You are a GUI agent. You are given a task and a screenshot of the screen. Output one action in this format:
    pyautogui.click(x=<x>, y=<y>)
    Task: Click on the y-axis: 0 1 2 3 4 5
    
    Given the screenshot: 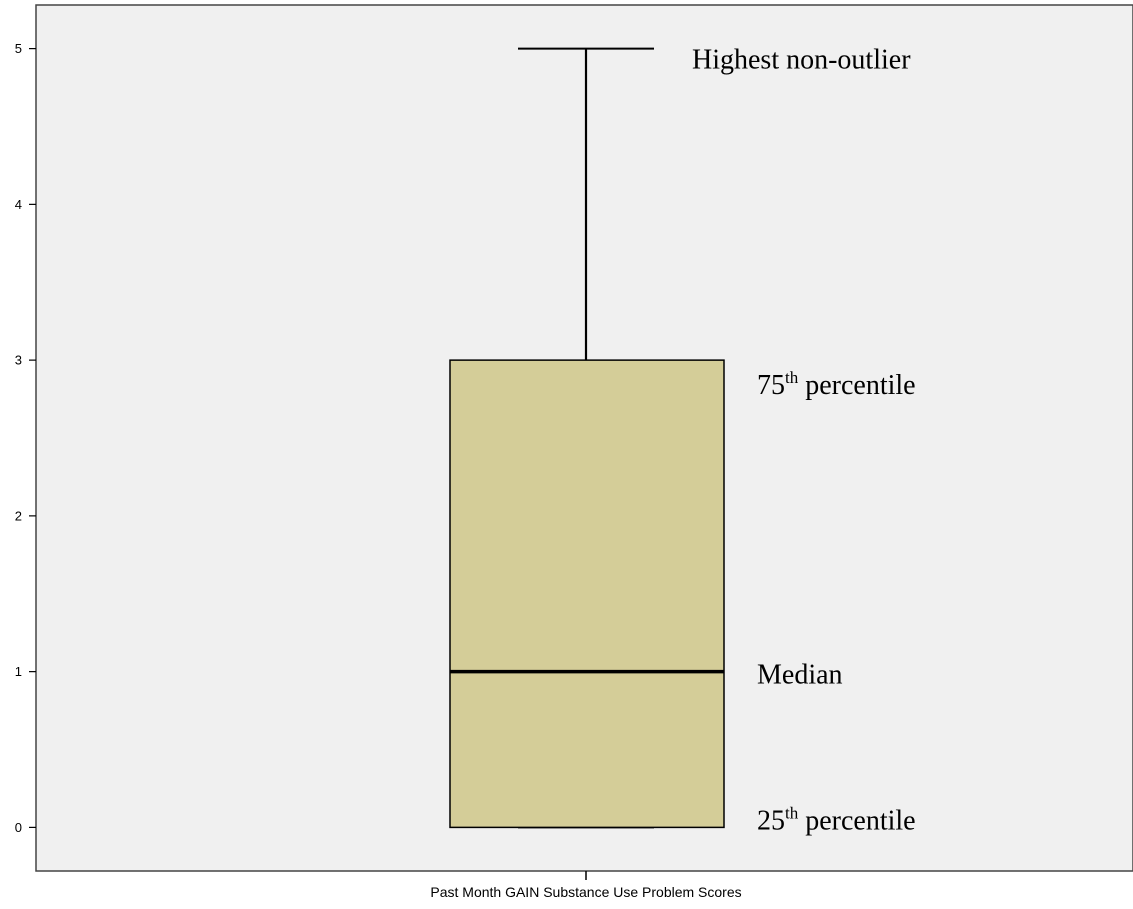 What is the action you would take?
    pyautogui.click(x=25, y=438)
    